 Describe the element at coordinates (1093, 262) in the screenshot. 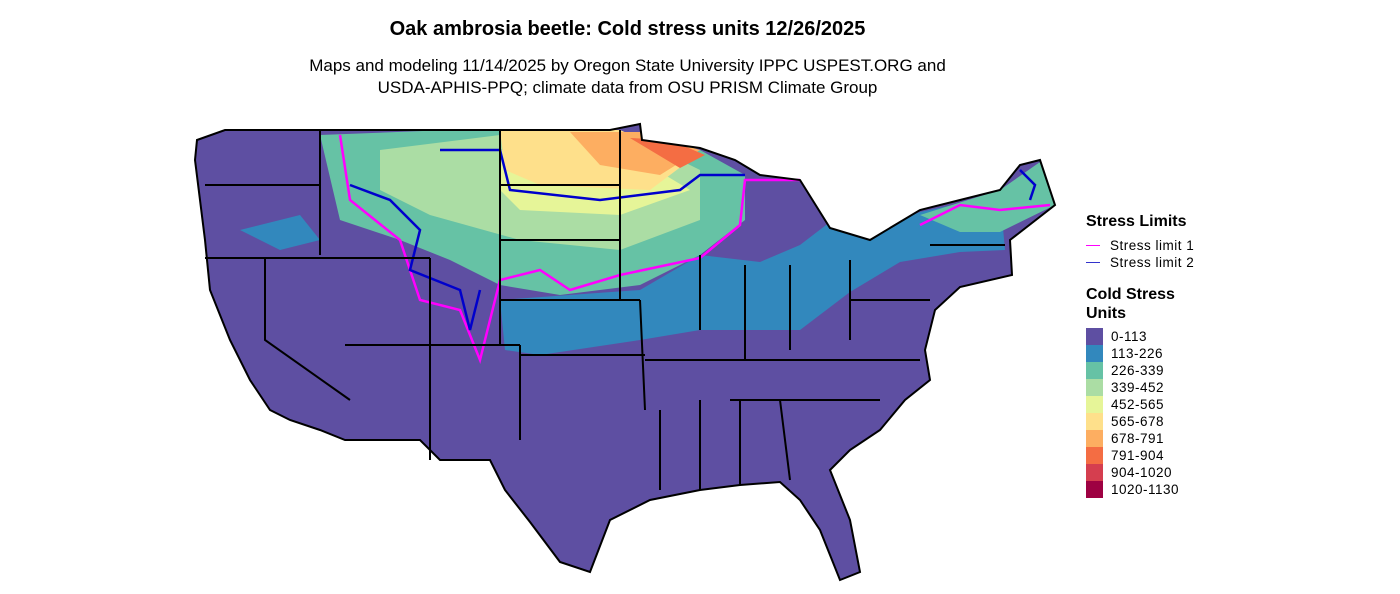

I see `blue-line-icon` at that location.